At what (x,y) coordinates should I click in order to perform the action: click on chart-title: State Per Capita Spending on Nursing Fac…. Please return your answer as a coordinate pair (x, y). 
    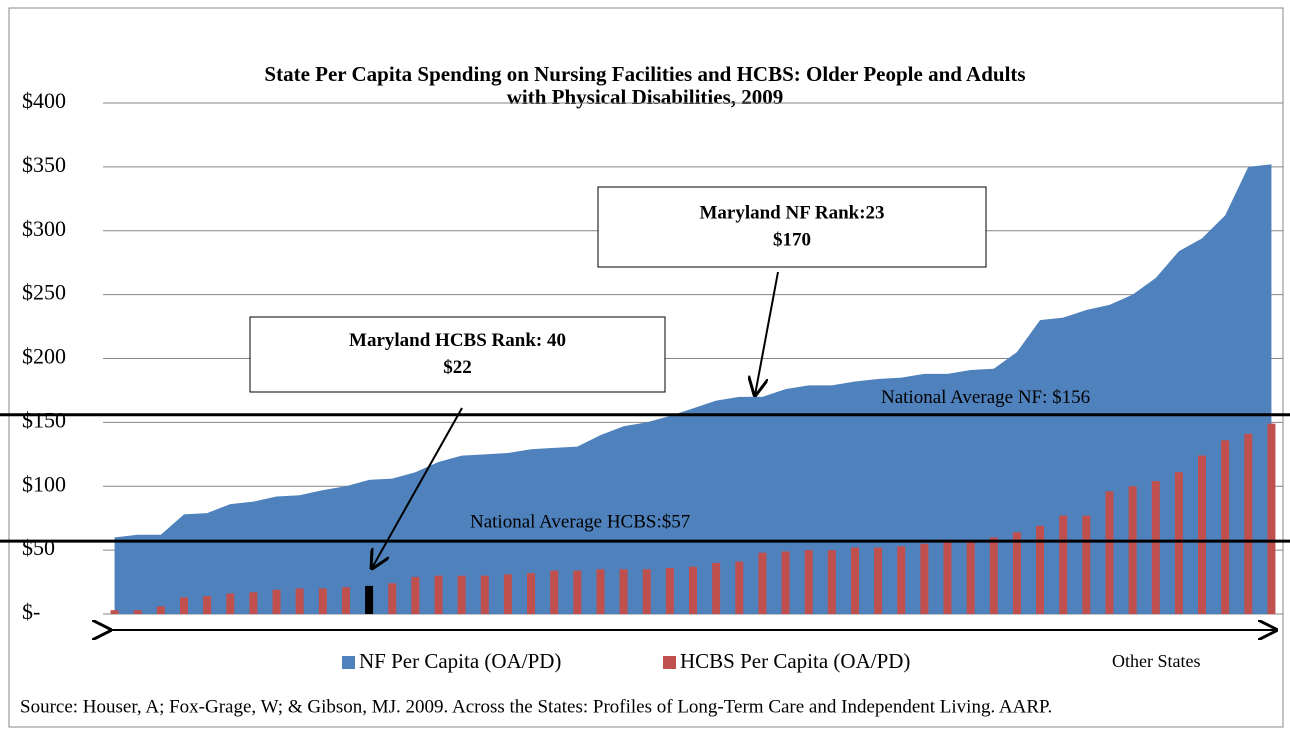
    Looking at the image, I should click on (644, 74).